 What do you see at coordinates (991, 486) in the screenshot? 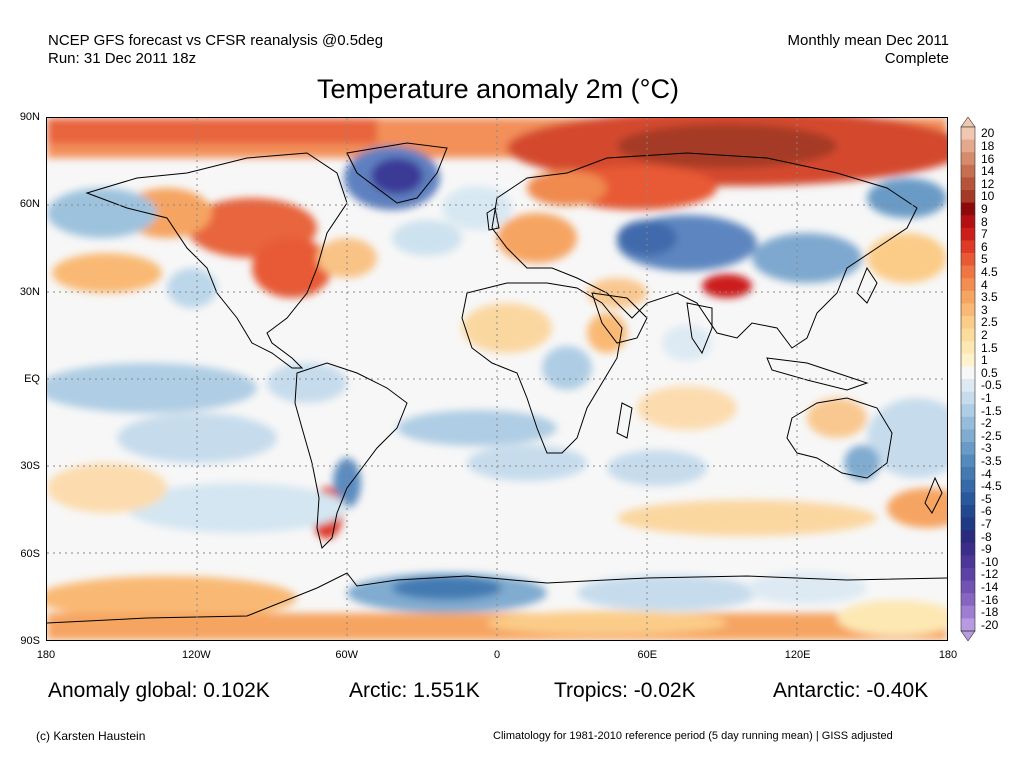
I see `colorbar-label: -4.5` at bounding box center [991, 486].